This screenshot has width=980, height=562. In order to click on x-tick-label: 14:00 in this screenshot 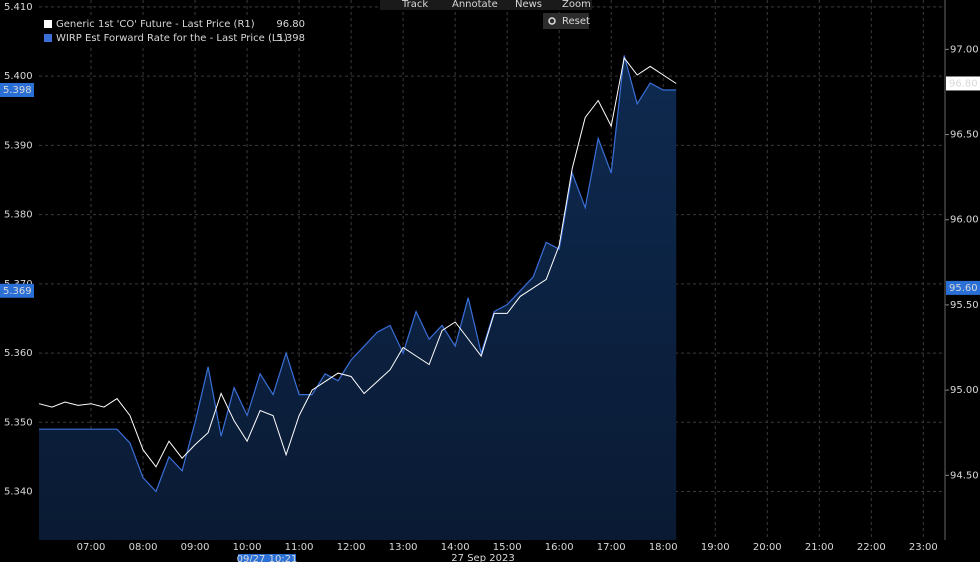, I will do `click(455, 547)`.